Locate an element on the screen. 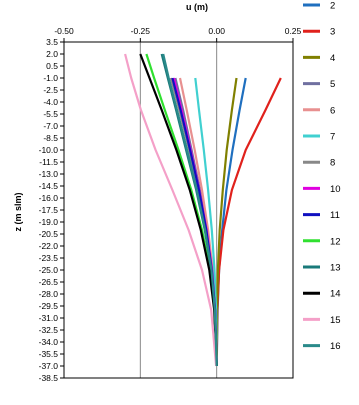  y-tick-label: -13.0 is located at coordinates (49, 174).